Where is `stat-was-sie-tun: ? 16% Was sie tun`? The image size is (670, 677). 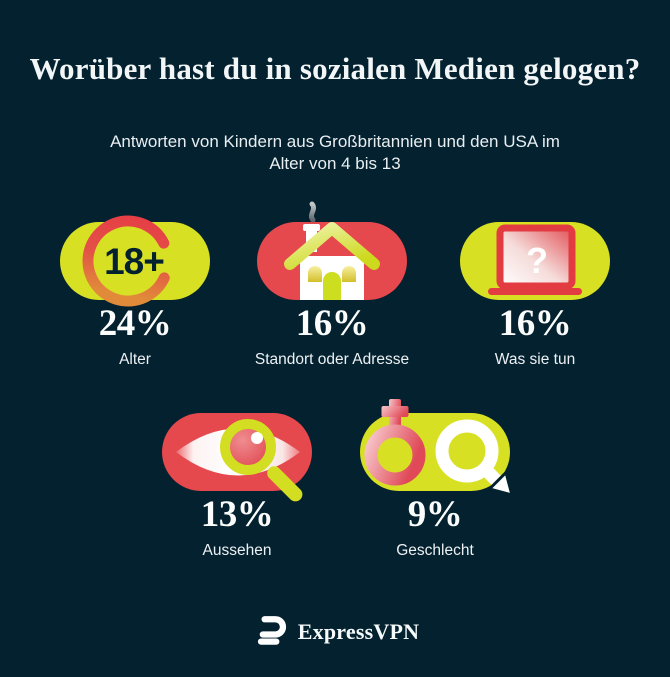
stat-was-sie-tun: ? 16% Was sie tun is located at coordinates (535, 287).